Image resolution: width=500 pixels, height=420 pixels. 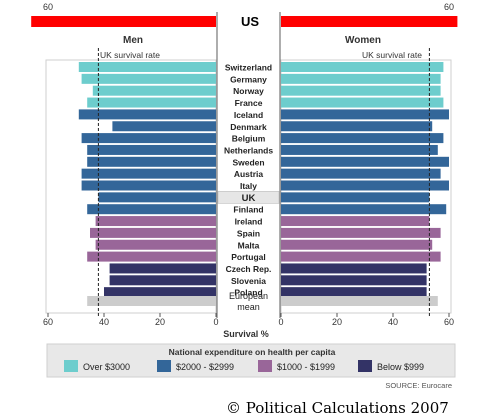 What do you see at coordinates (248, 257) in the screenshot?
I see `country-label: Portugal` at bounding box center [248, 257].